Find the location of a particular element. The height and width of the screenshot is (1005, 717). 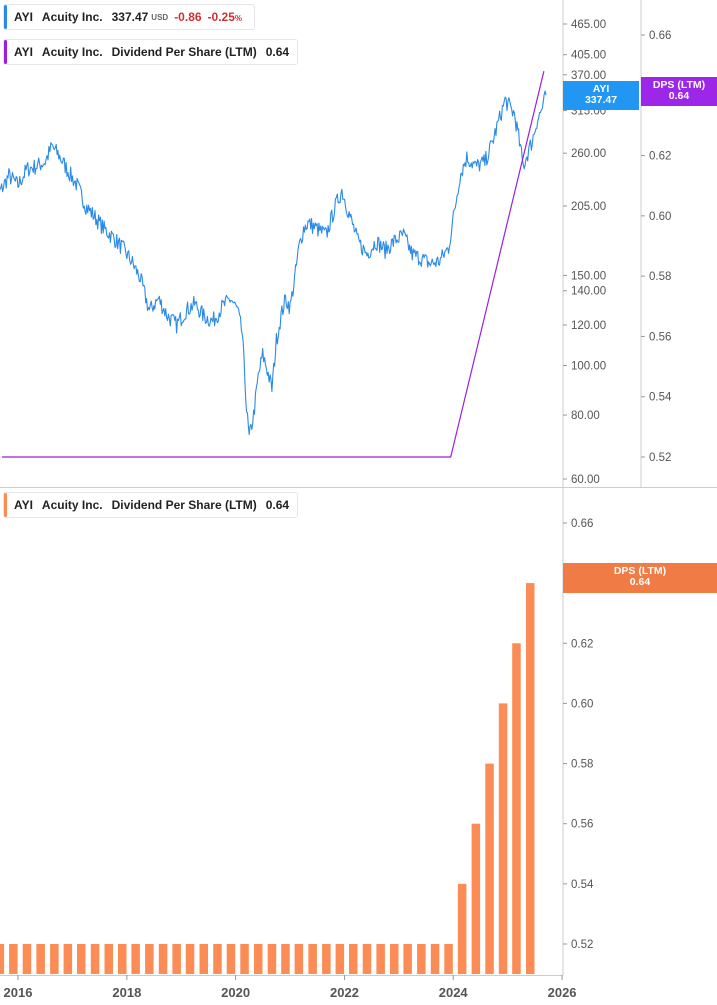

price-tick-label: 60.00 is located at coordinates (585, 480).